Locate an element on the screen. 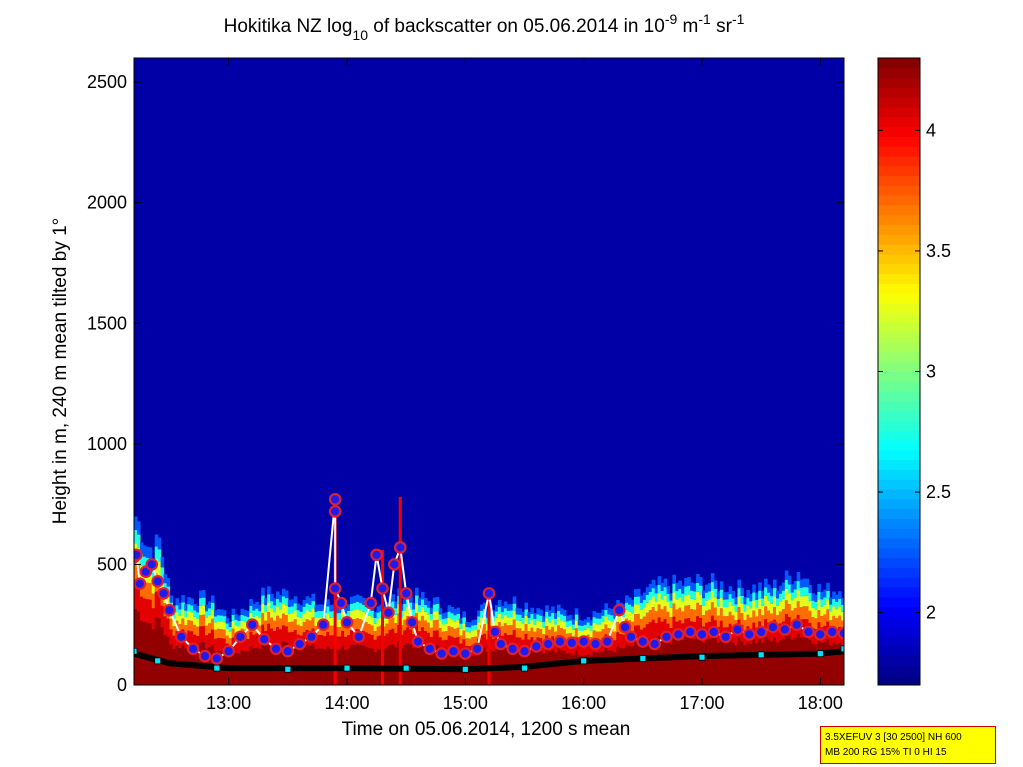 The height and width of the screenshot is (767, 1023). info-line-2: MB 200 RG 15% TI 0 HI 15 is located at coordinates (886, 752).